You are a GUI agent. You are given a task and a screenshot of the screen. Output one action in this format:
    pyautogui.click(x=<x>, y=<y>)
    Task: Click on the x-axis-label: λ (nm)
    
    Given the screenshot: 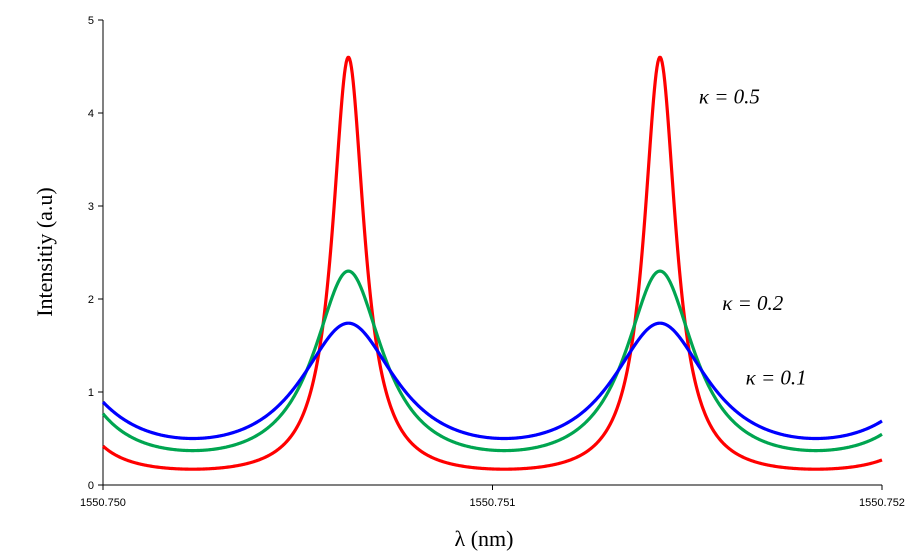 What is the action you would take?
    pyautogui.click(x=484, y=538)
    